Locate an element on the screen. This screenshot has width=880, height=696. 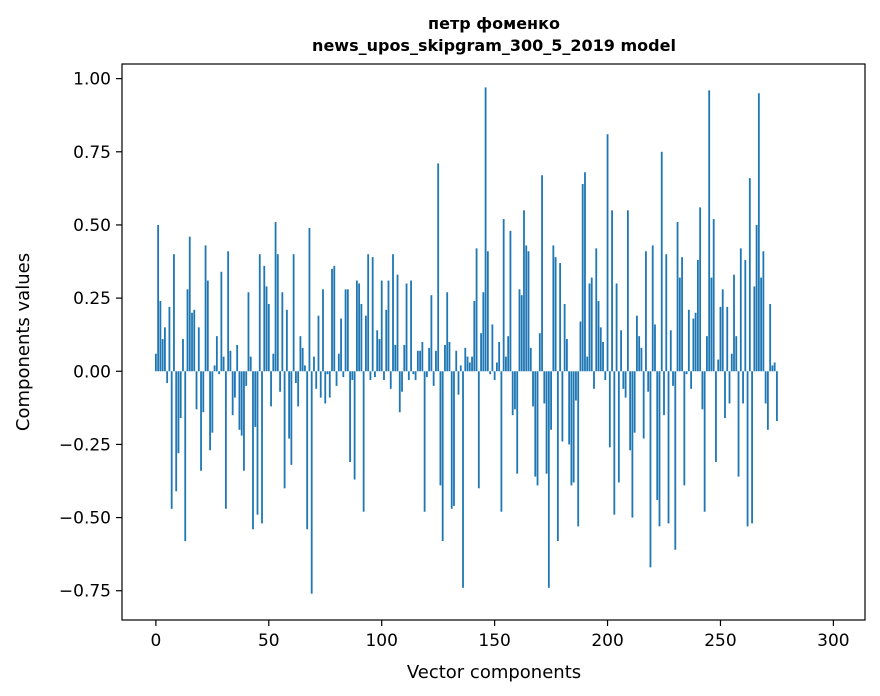
x-tick-label: 300 is located at coordinates (833, 641).